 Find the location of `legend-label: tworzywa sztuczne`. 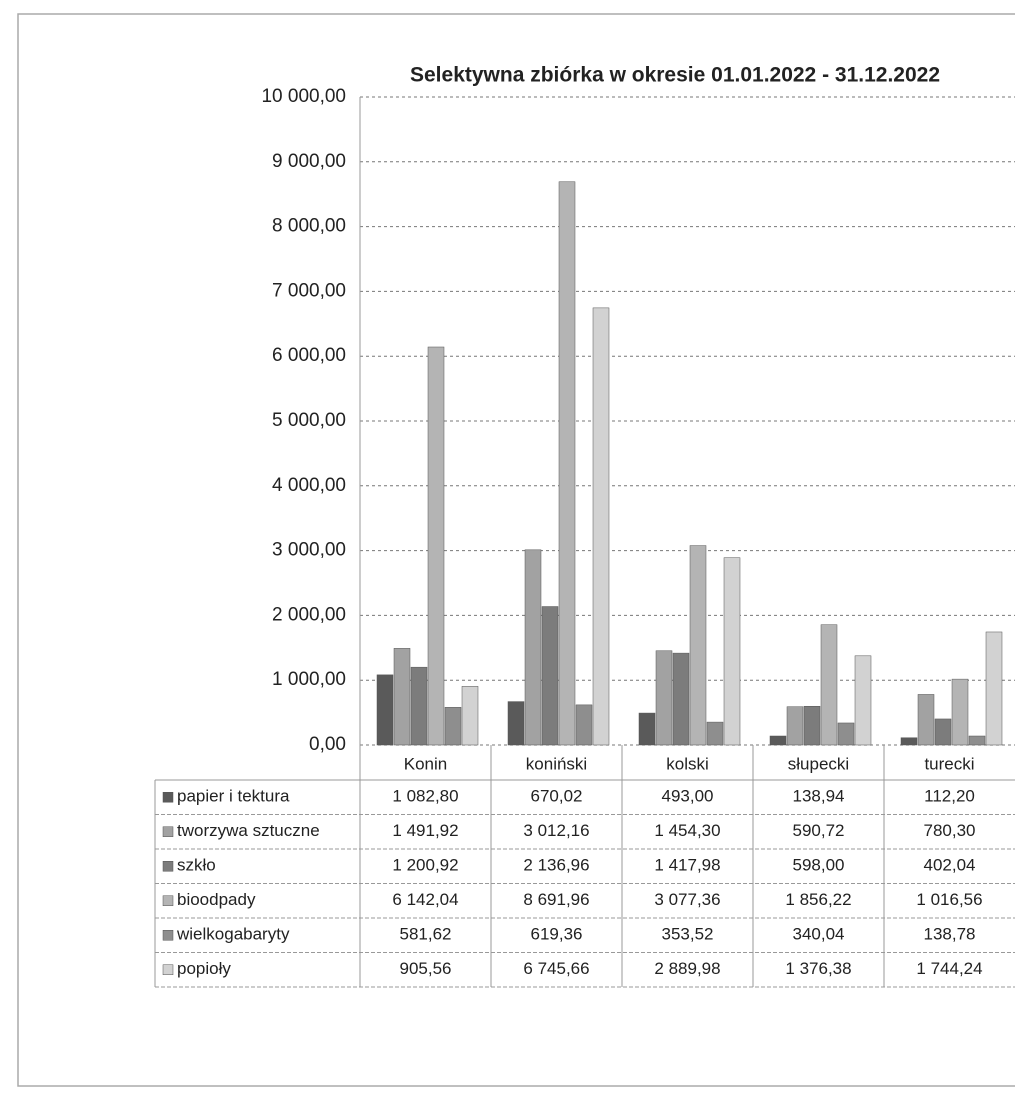

legend-label: tworzywa sztuczne is located at coordinates (248, 830).